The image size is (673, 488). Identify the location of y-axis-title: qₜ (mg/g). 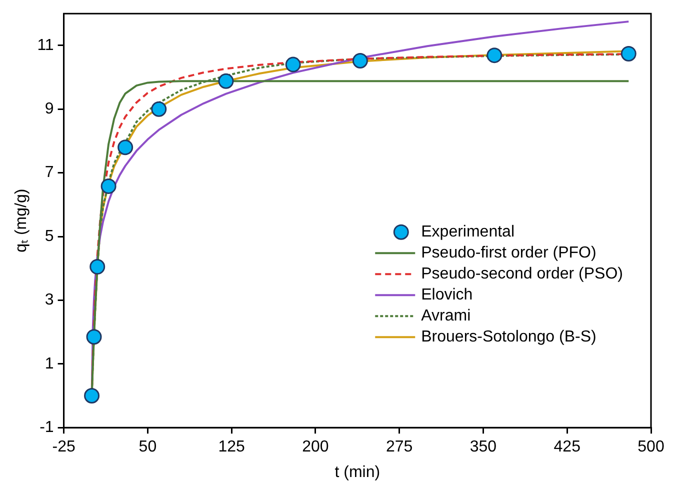
(21, 220).